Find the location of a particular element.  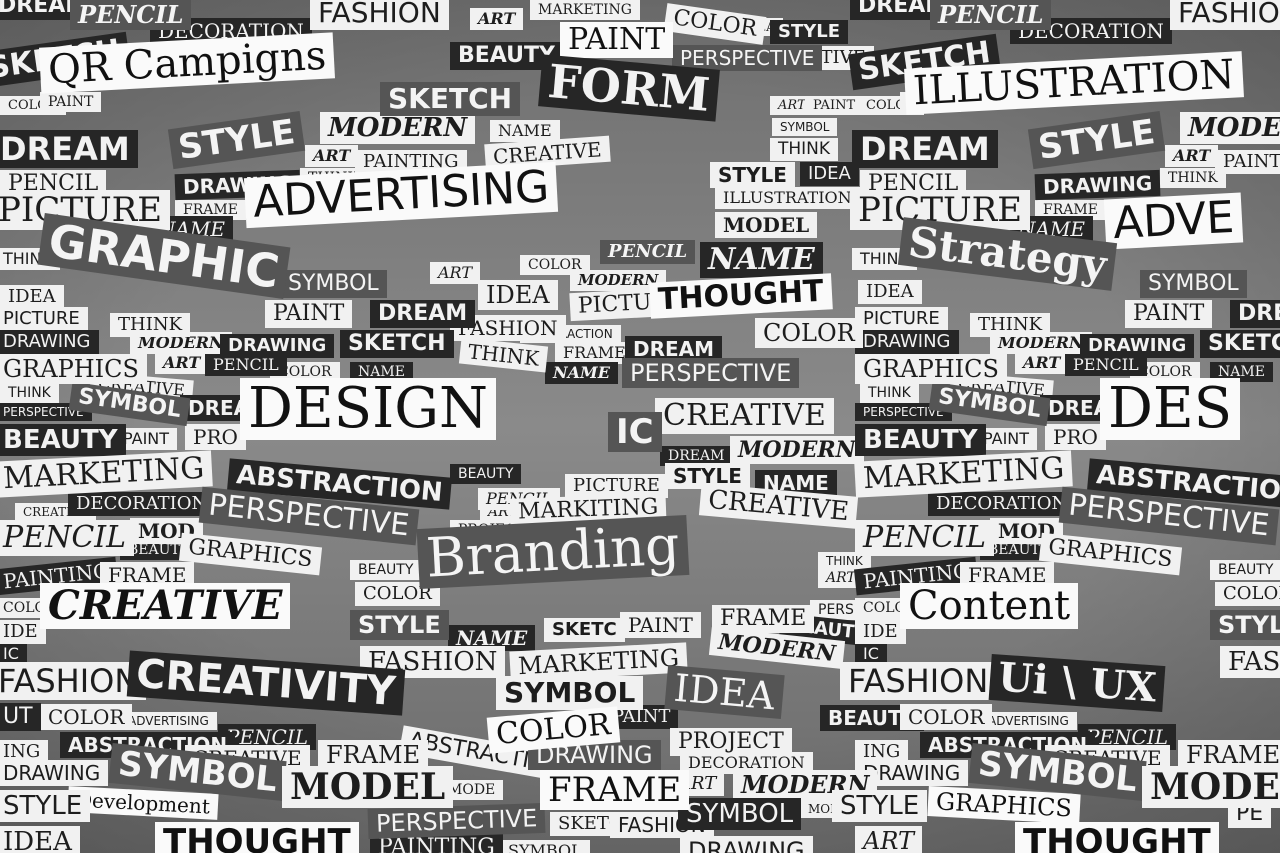

collage-word: IC is located at coordinates (13, 654).